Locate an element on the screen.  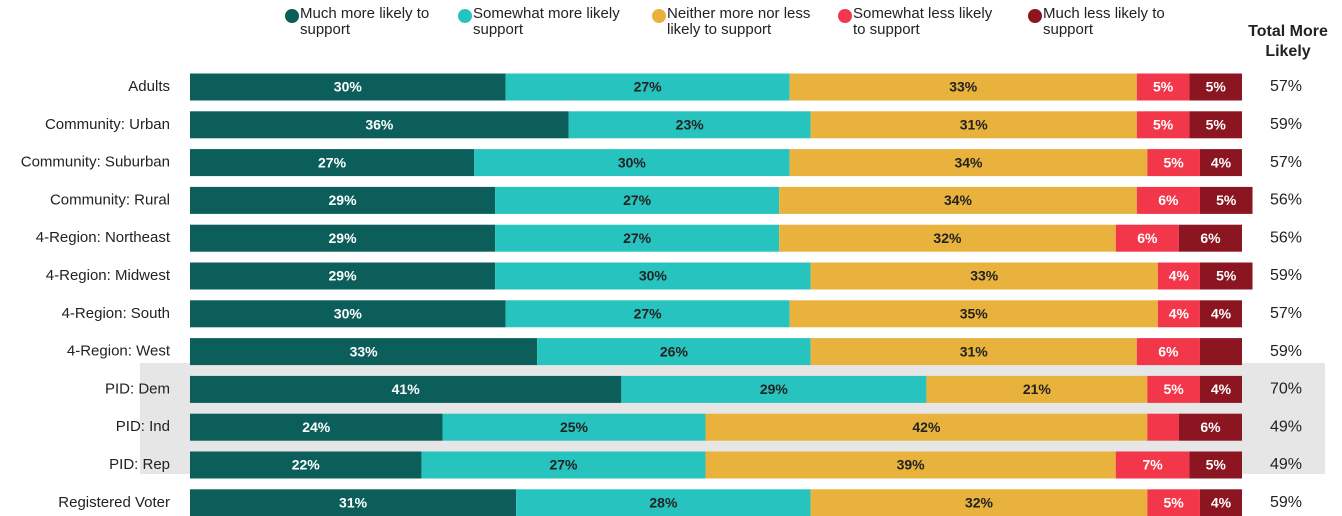
category-label: 4-Region: West is located at coordinates (119, 351).